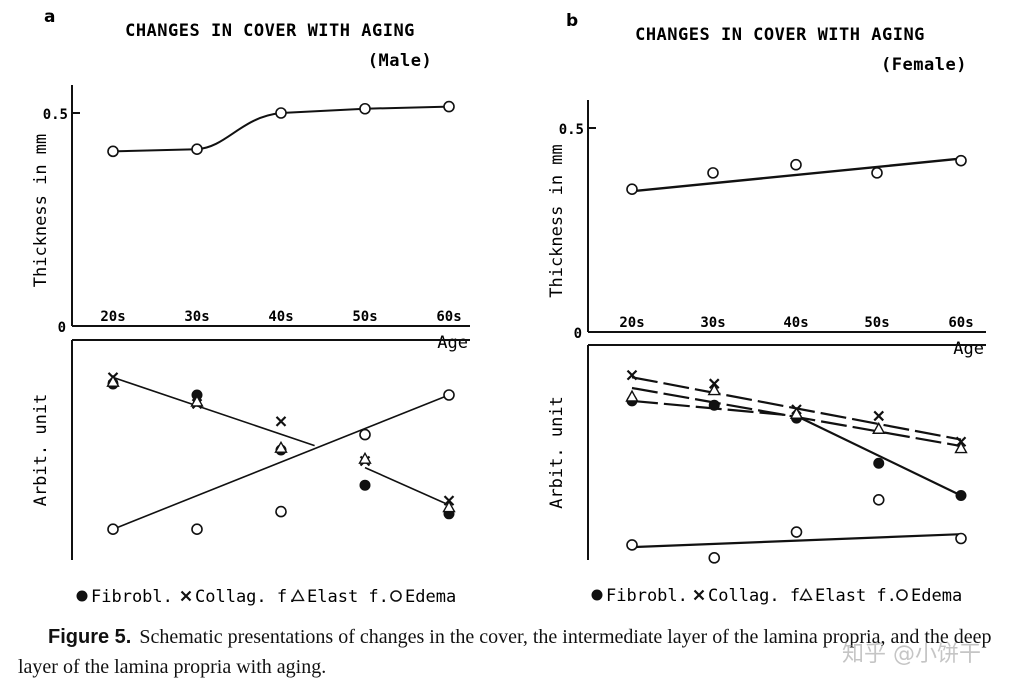  I want to click on thickness-fit-line, so click(796, 175).